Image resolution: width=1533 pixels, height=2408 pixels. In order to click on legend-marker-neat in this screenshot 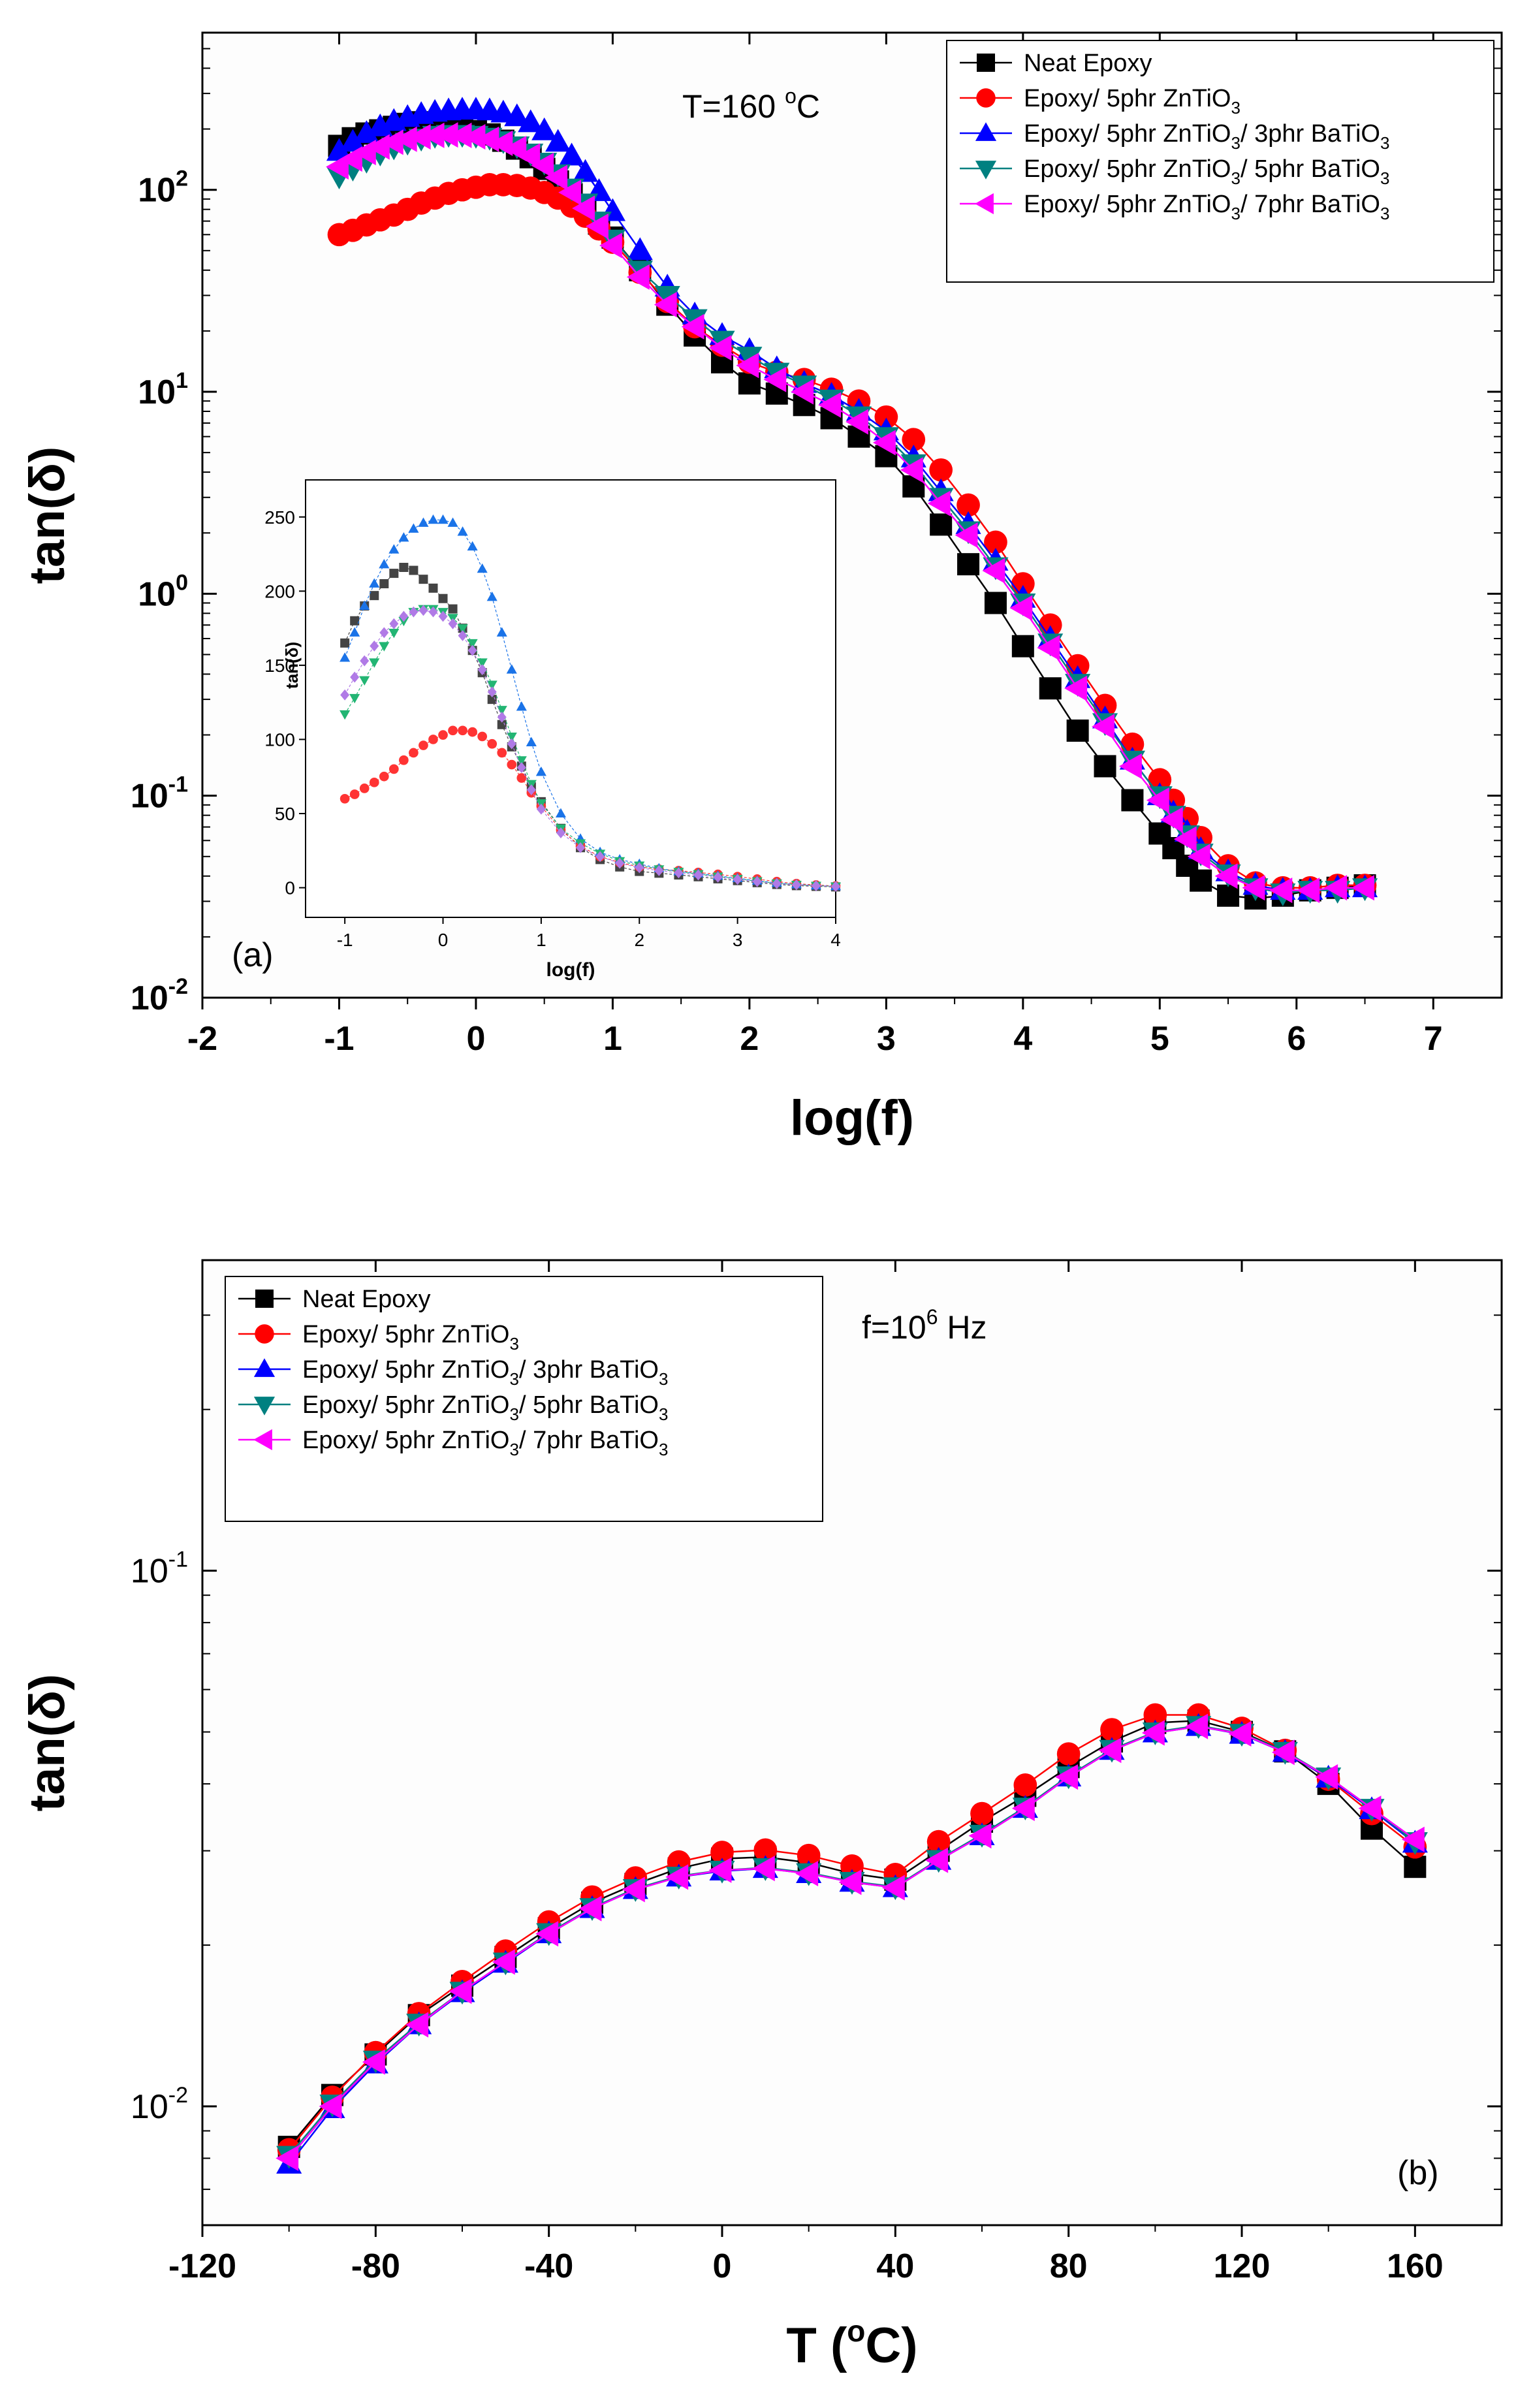, I will do `click(264, 1299)`.